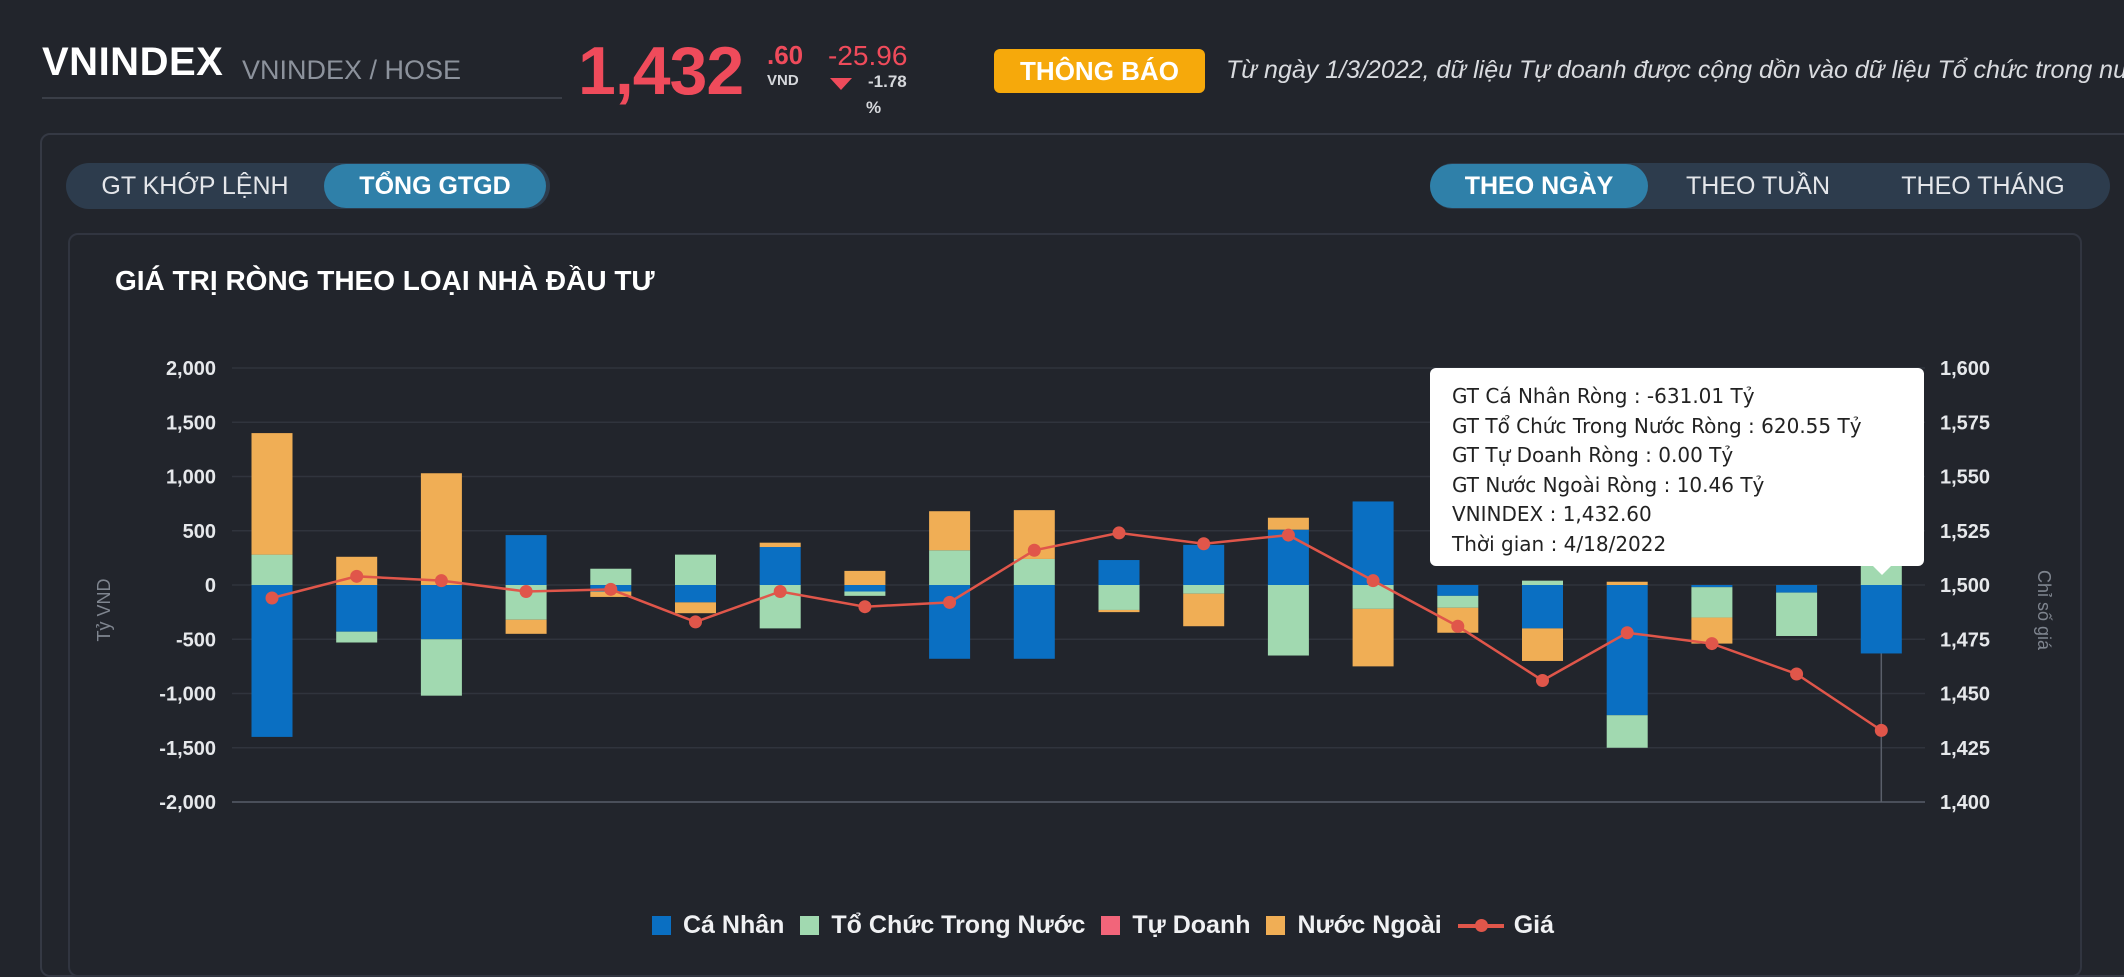 This screenshot has width=2124, height=977. Describe the element at coordinates (195, 185) in the screenshot. I see `tab-gt-khop-lenh: GT KHỚP LỆNH` at that location.